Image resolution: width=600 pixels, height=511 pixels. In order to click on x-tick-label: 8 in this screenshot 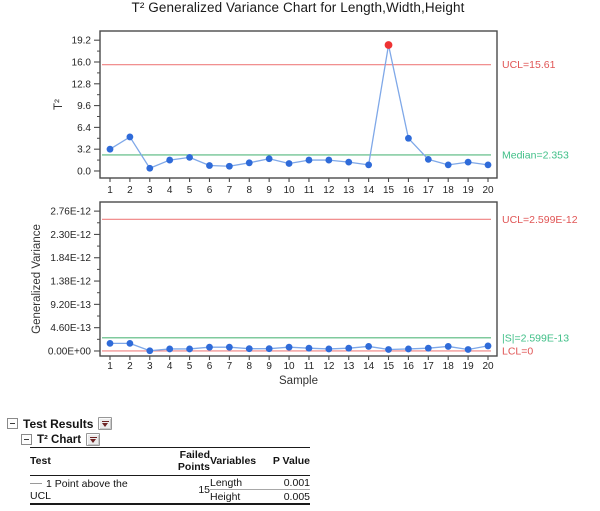, I will do `click(249, 190)`.